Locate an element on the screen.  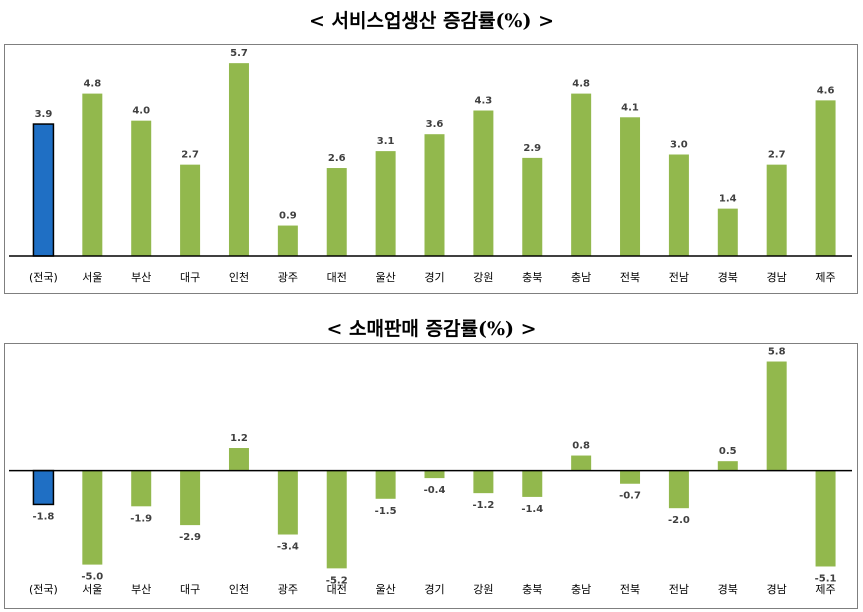
data-label: 0.8 is located at coordinates (581, 446).